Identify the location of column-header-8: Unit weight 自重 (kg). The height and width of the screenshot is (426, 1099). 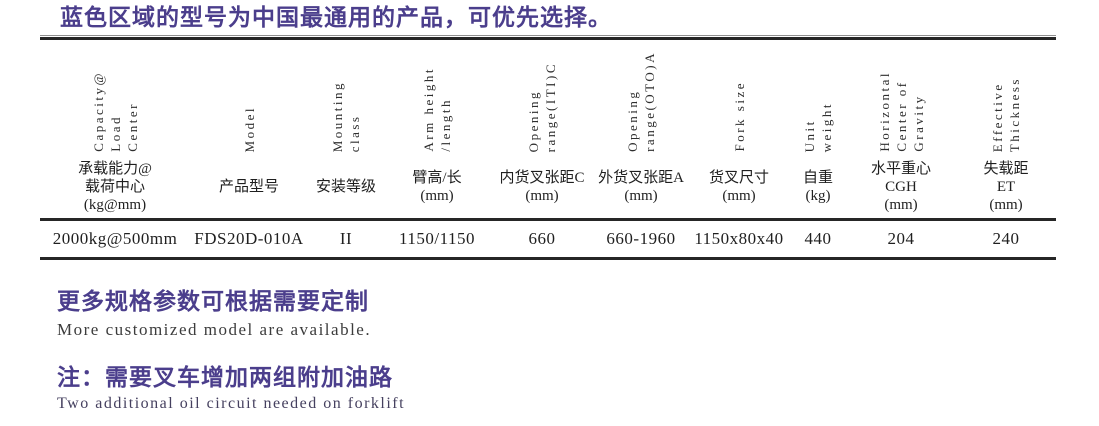
(818, 129).